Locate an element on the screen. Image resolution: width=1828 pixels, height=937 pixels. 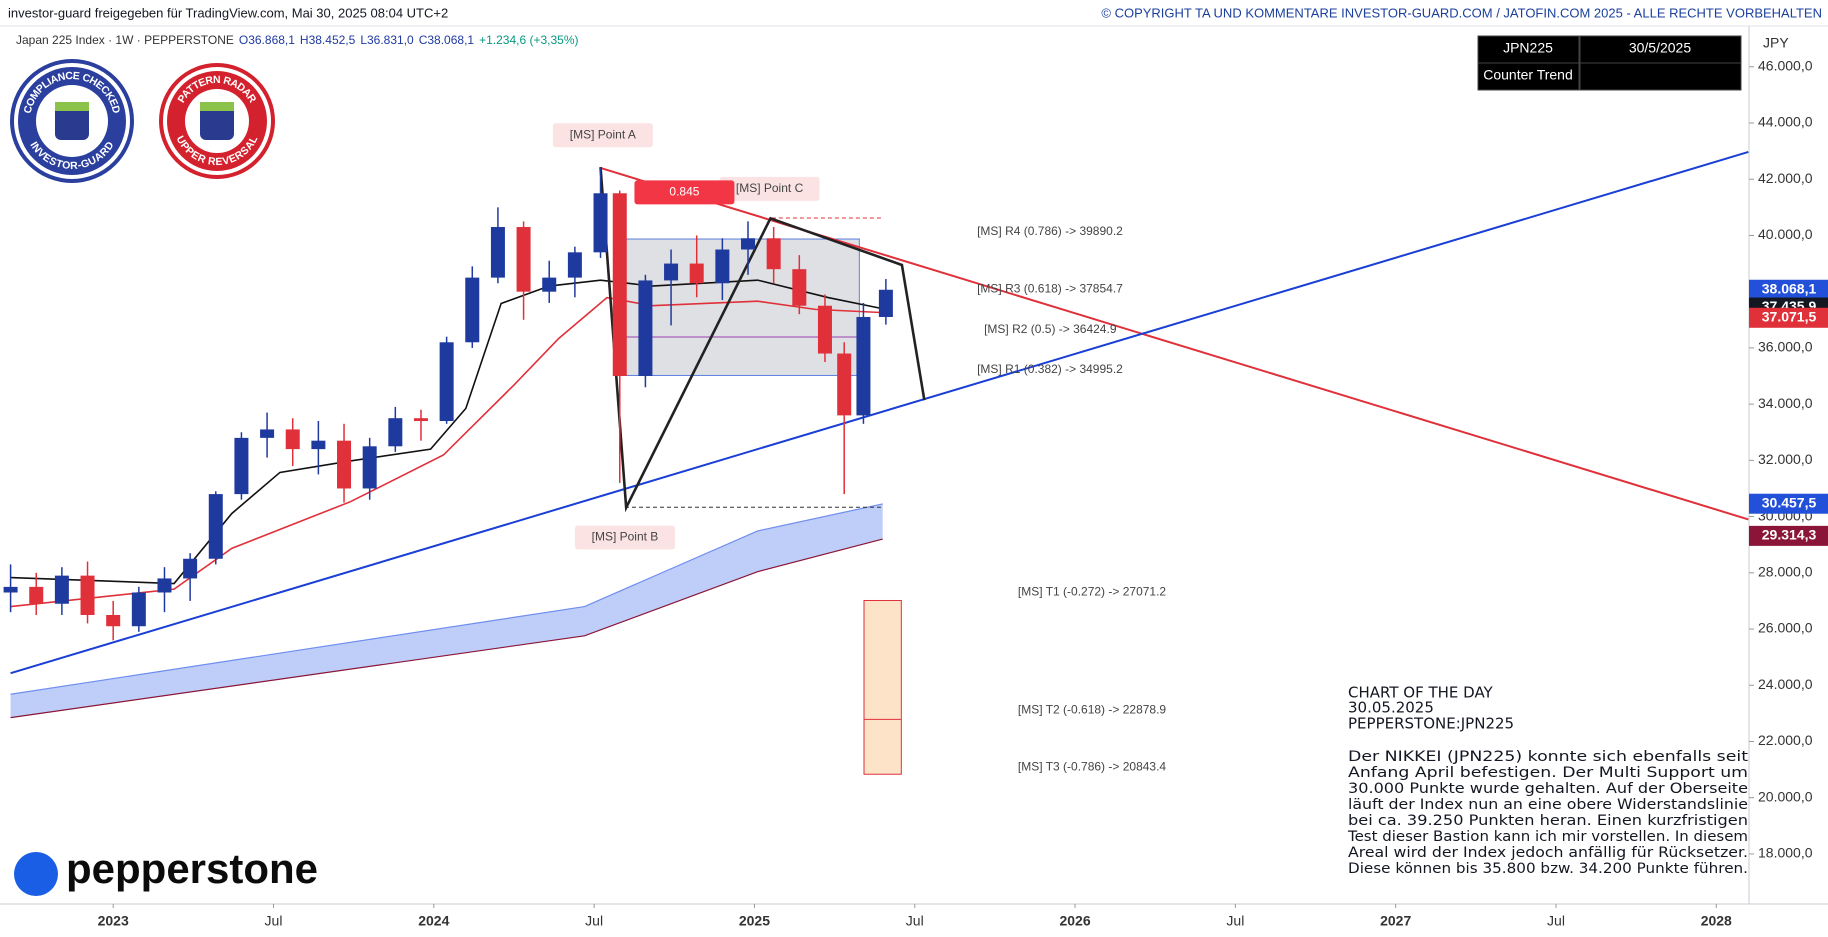
annotation: [MS] R4 (0.786) -> 39890.2 is located at coordinates (1050, 231).